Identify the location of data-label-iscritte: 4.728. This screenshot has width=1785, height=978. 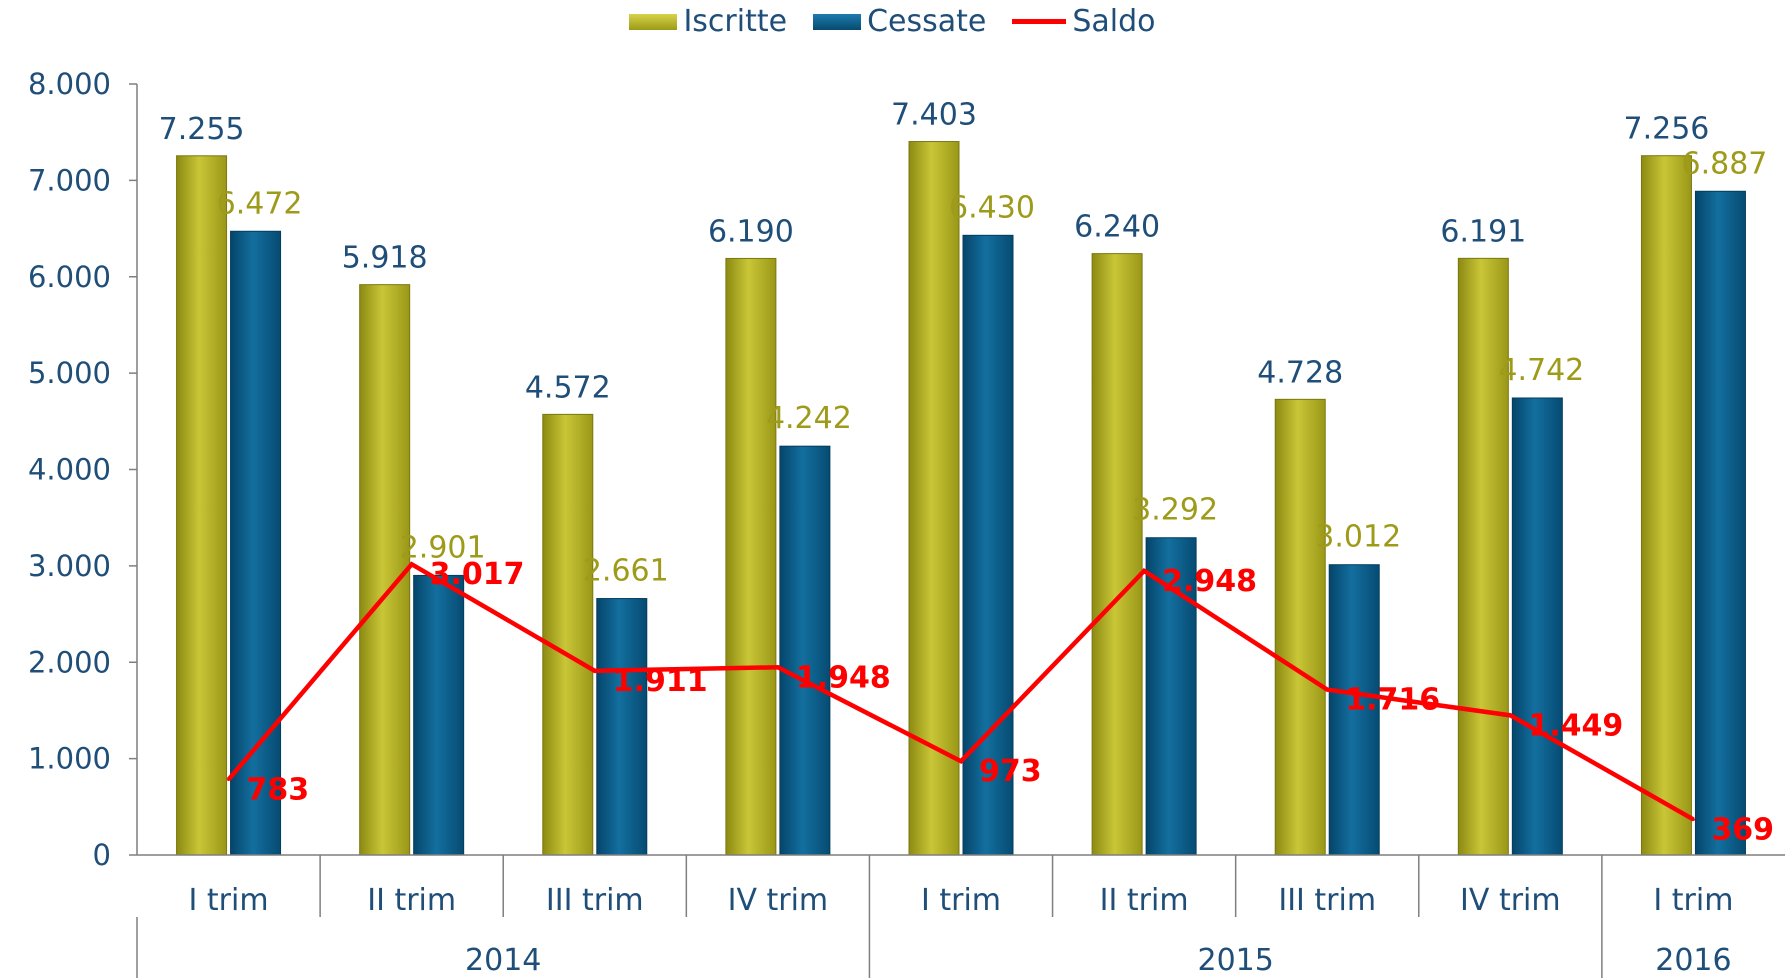
(1300, 372).